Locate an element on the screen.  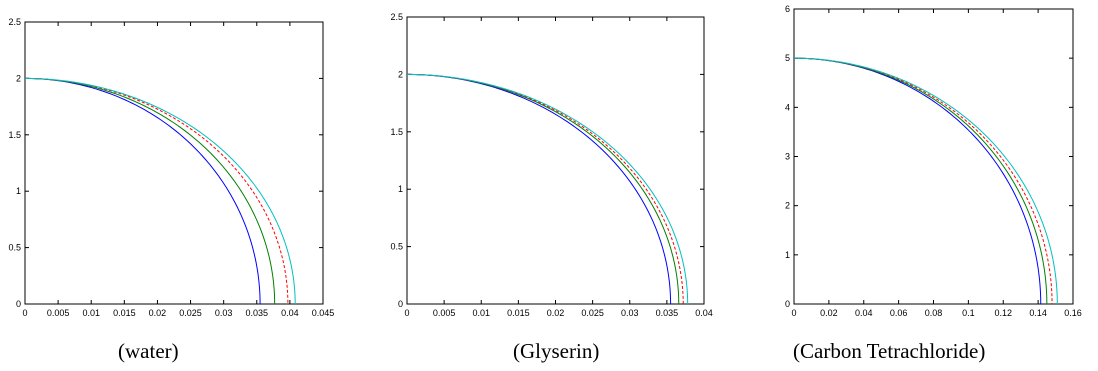
water-x-tick-label: 0.025 is located at coordinates (190, 313).